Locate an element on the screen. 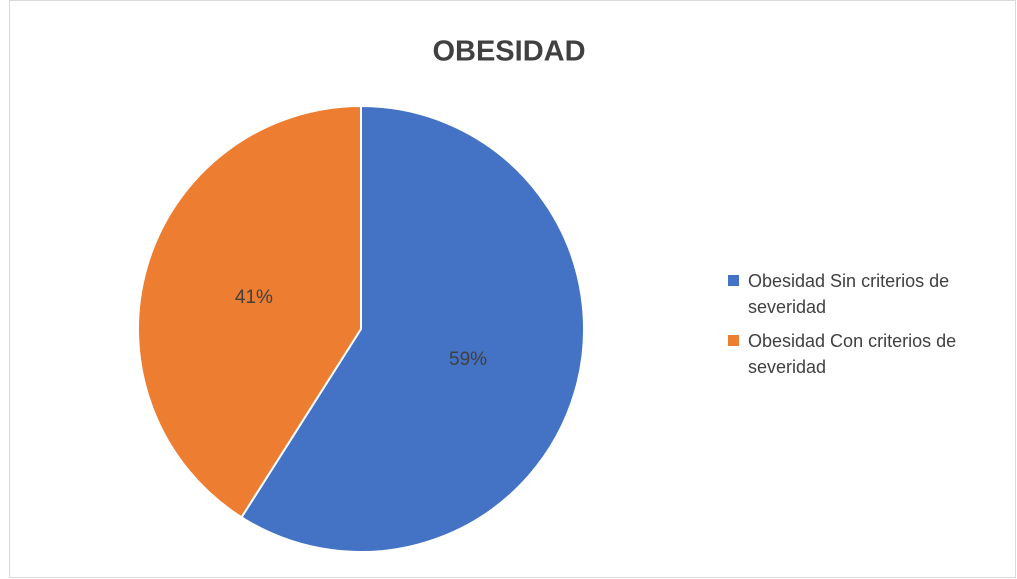 Image resolution: width=1017 pixels, height=579 pixels. legend-item: Obesidad Sin criterios de severidad is located at coordinates (858, 294).